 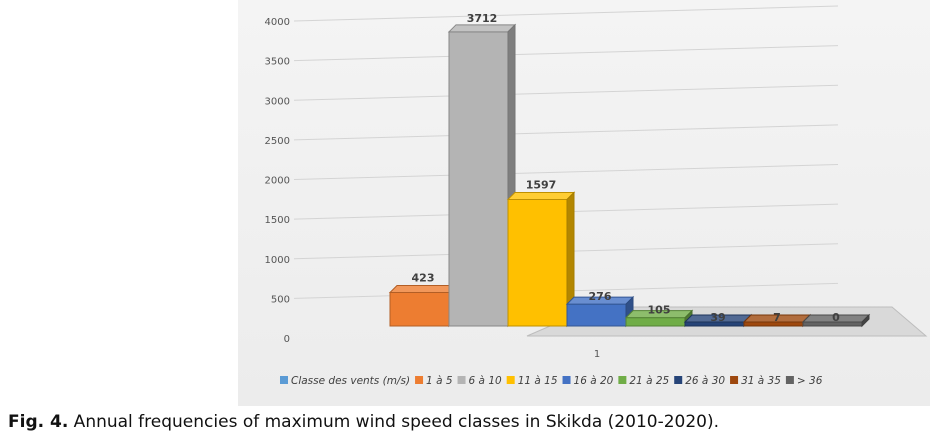 What do you see at coordinates (777, 317) in the screenshot?
I see `data-label: 7` at bounding box center [777, 317].